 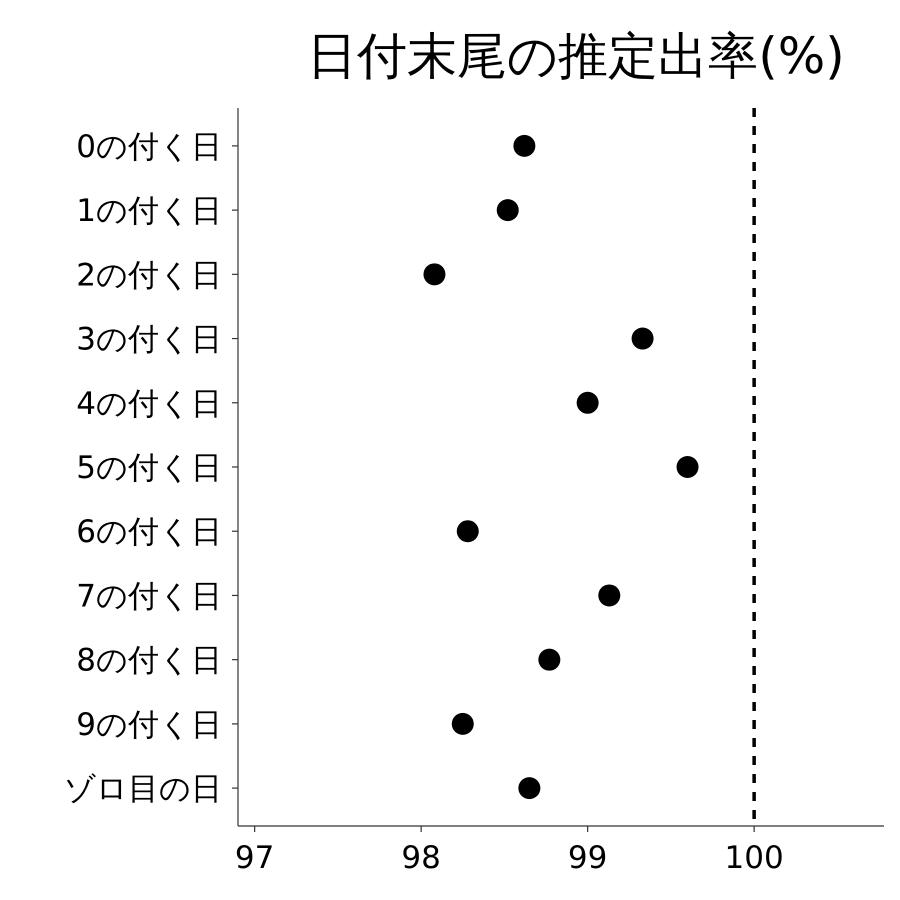 What do you see at coordinates (149, 211) in the screenshot?
I see `y-tick-label: 1の付く日` at bounding box center [149, 211].